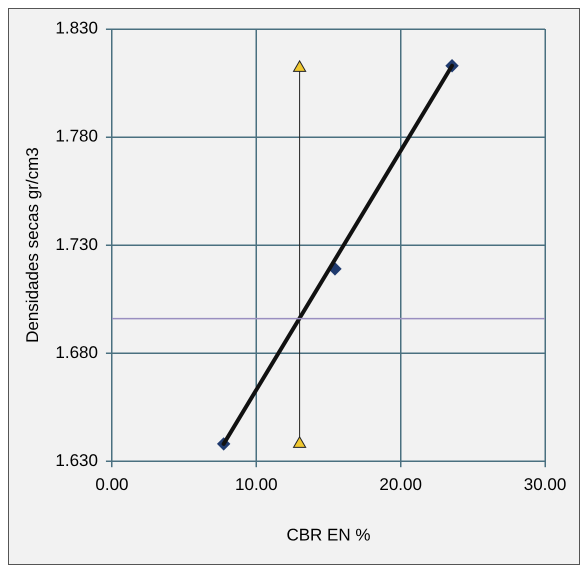 The height and width of the screenshot is (575, 584). Describe the element at coordinates (76, 244) in the screenshot. I see `y-tick-label: 1.730` at that location.